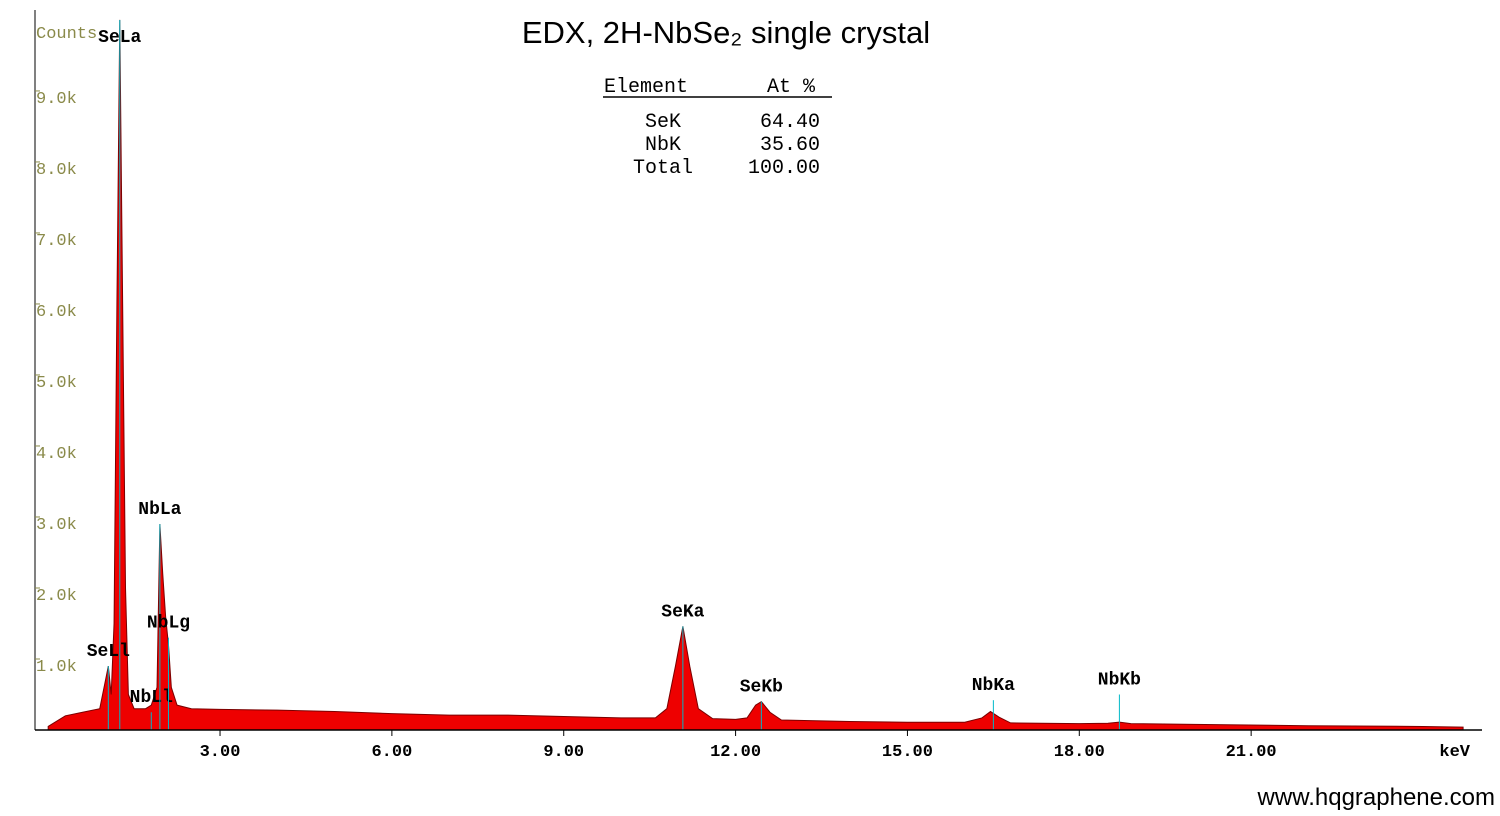  What do you see at coordinates (907, 752) in the screenshot?
I see `x-tick-label: 15.00` at bounding box center [907, 752].